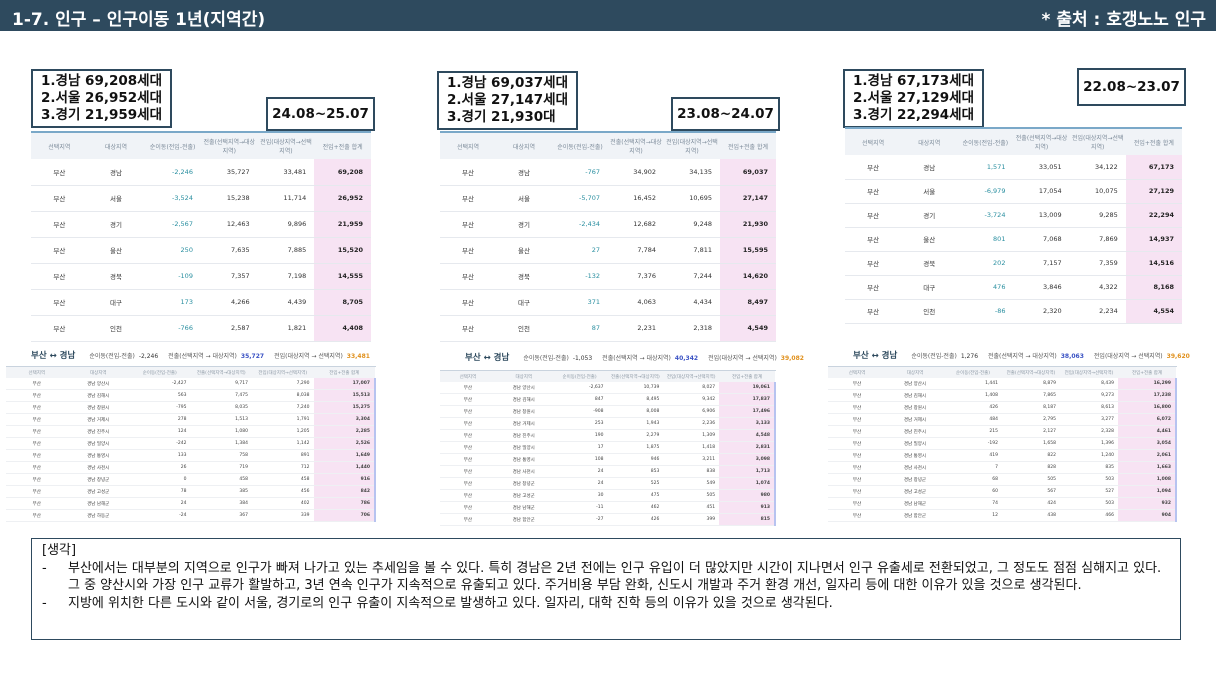 This screenshot has height=684, width=1216. Describe the element at coordinates (286, 250) in the screenshot. I see `table-cell: 7,885` at that location.